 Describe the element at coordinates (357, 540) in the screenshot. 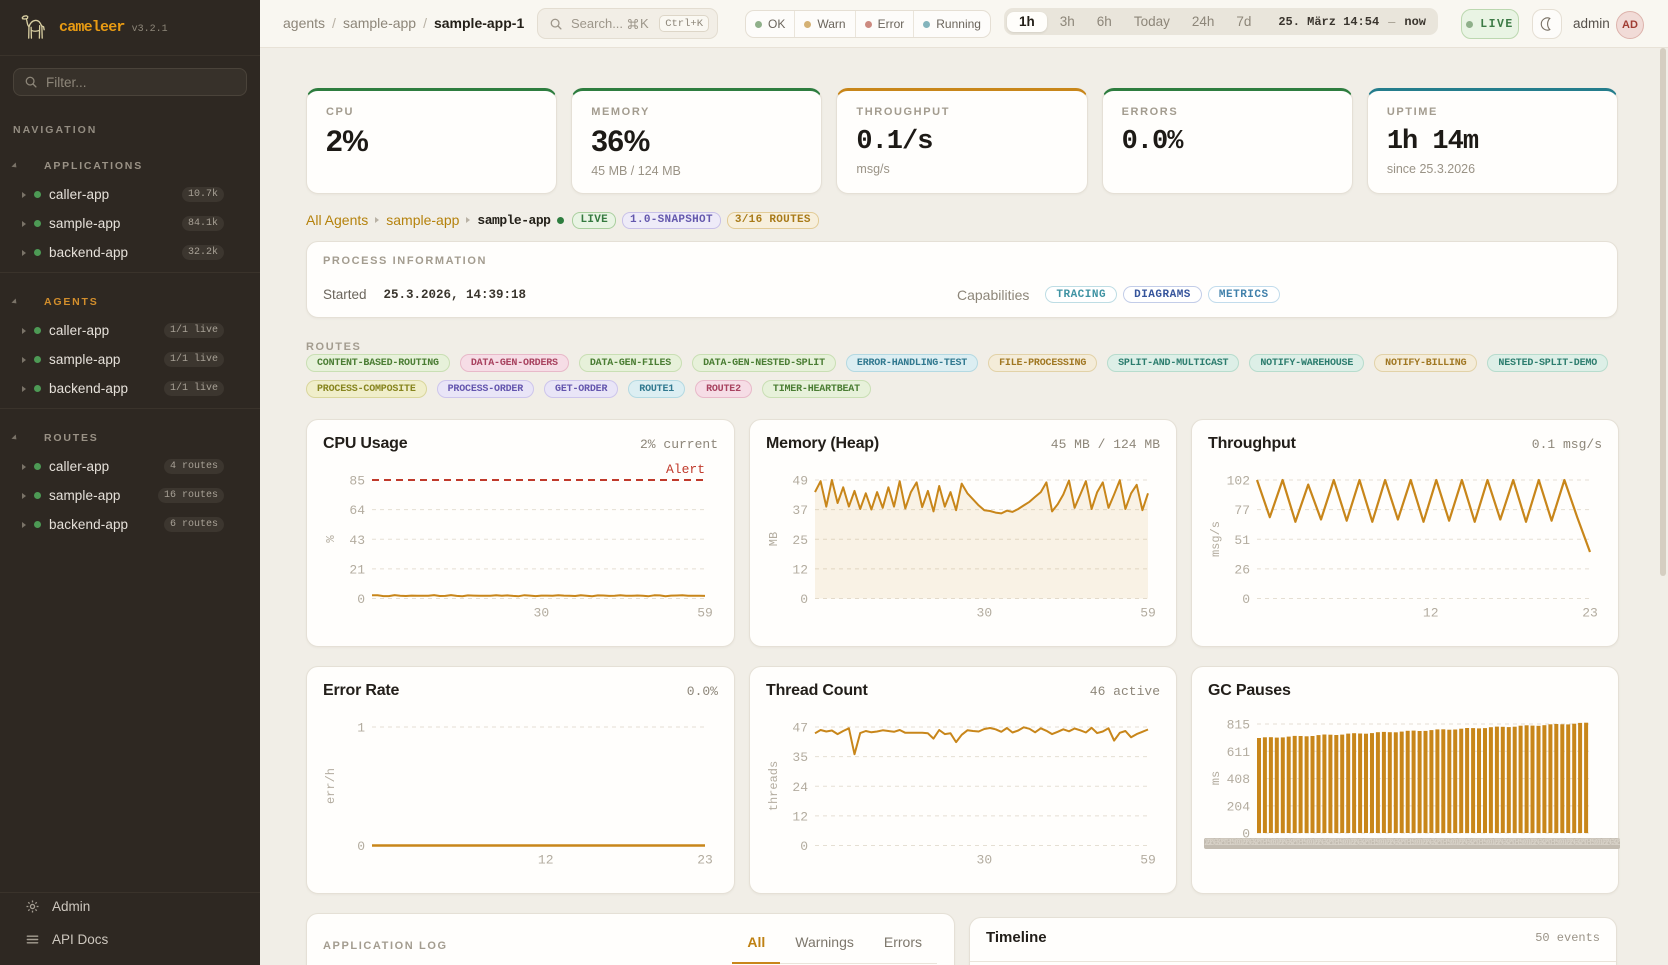

I see `svg-text: 43` at that location.